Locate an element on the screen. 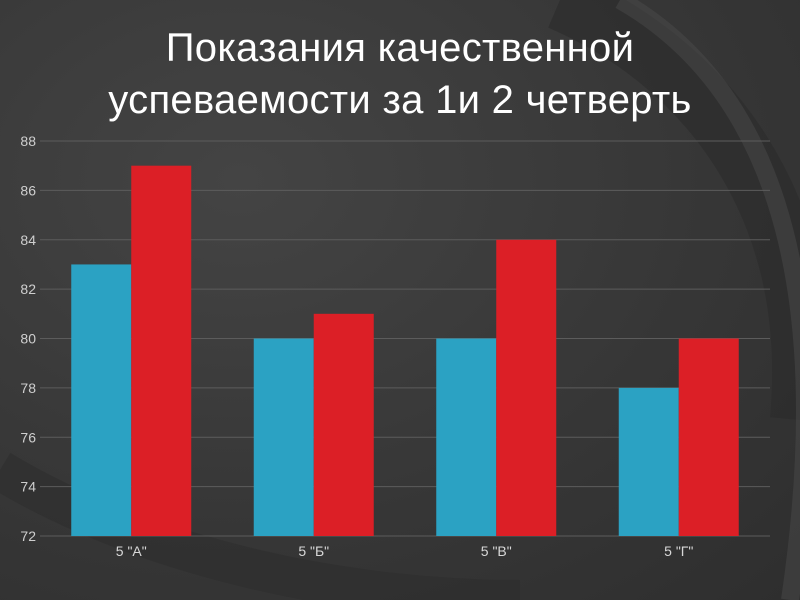 This screenshot has height=600, width=800. y-tick-label: 74 is located at coordinates (28, 487).